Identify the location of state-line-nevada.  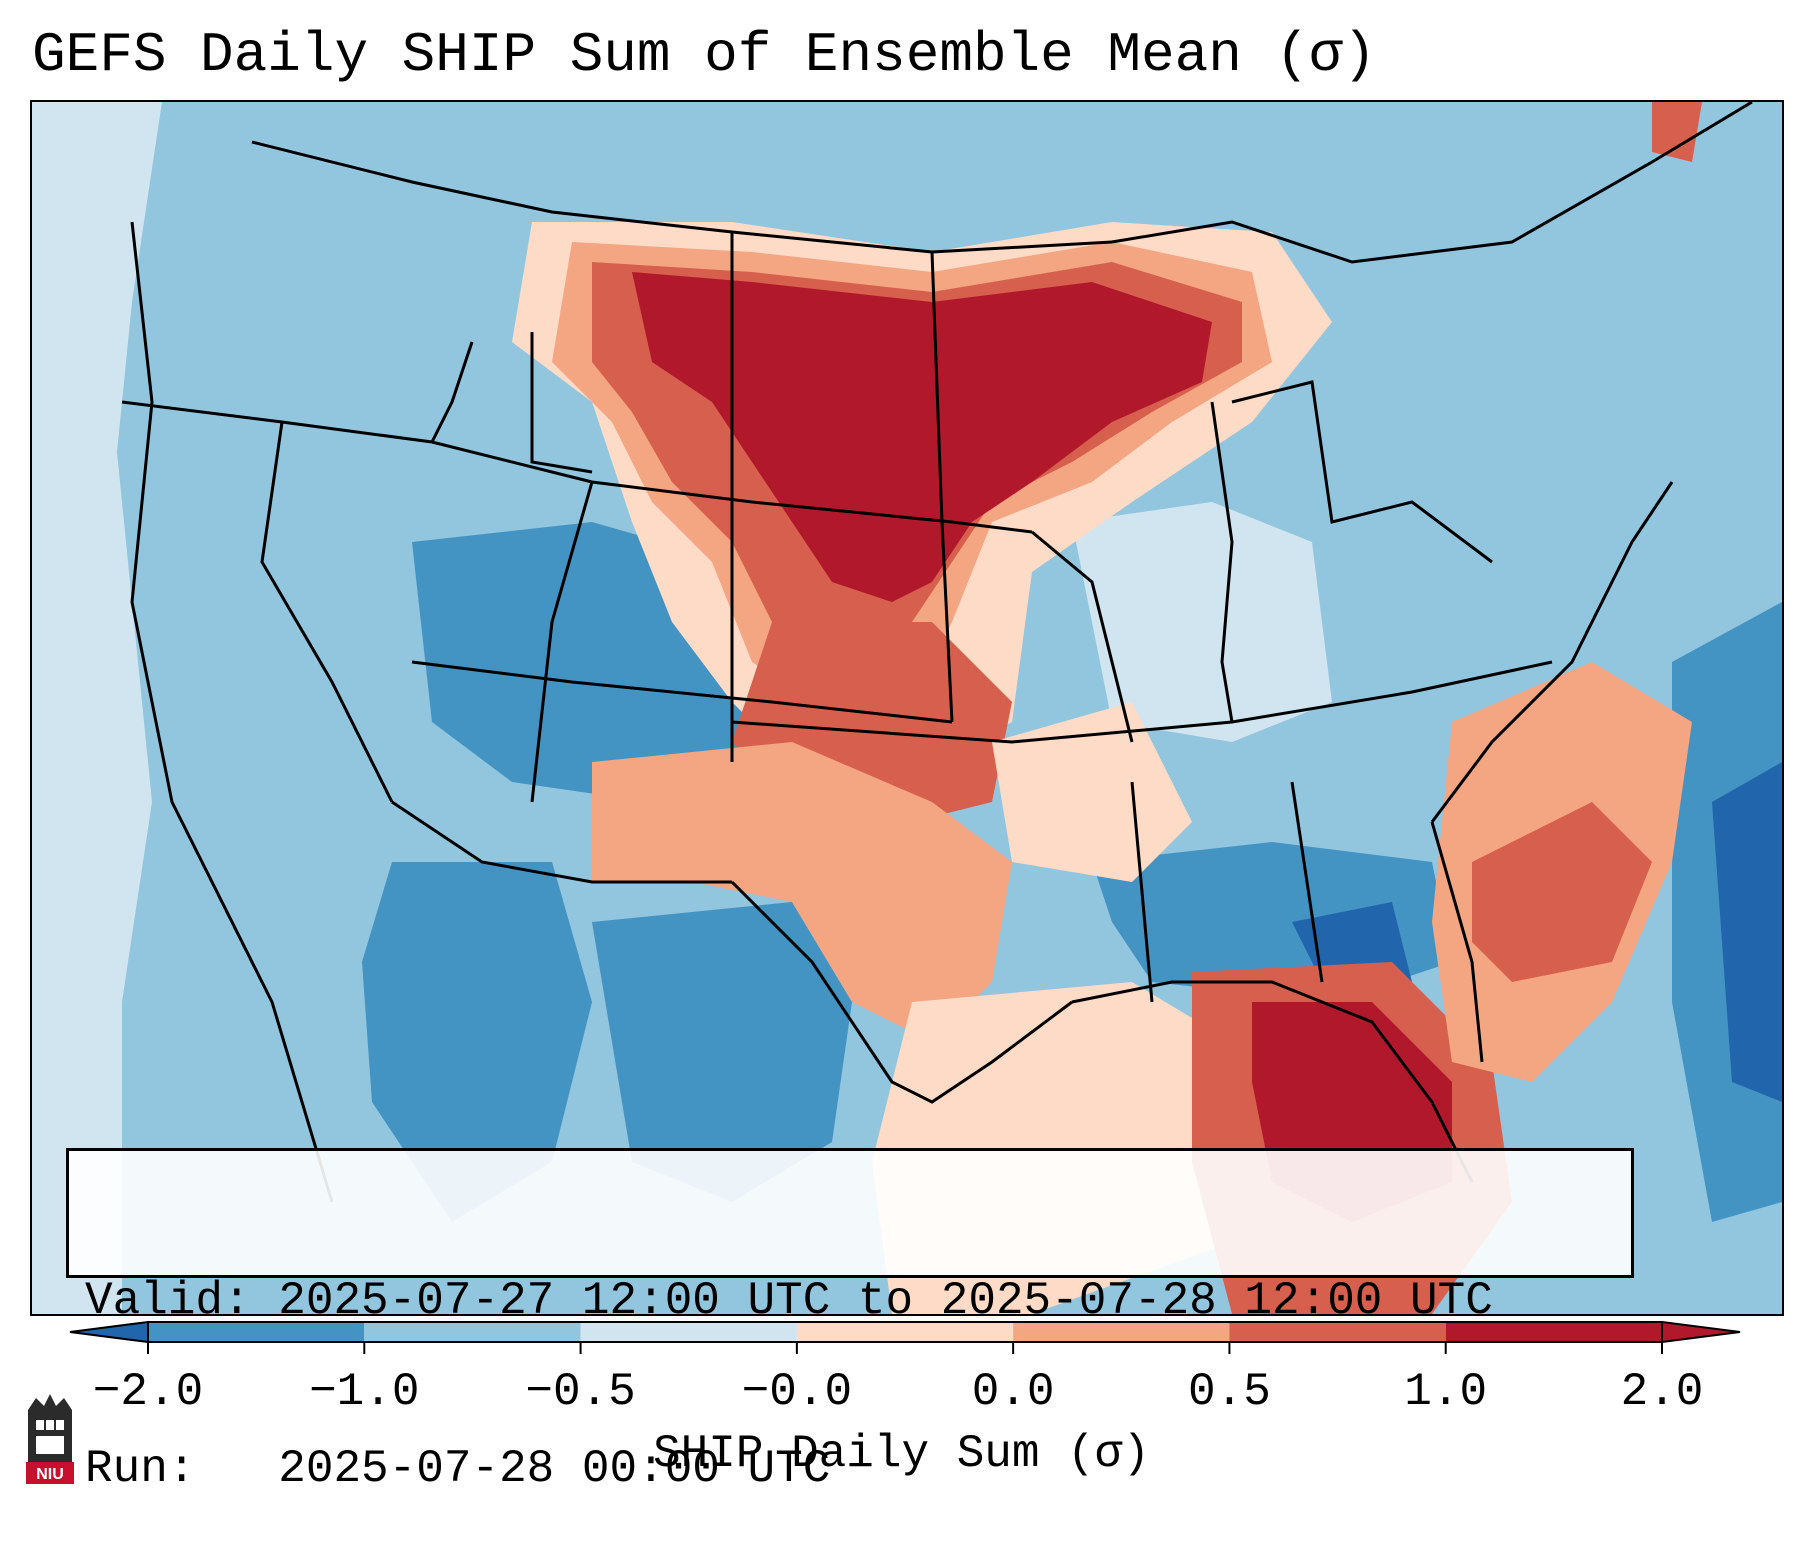
(327, 612).